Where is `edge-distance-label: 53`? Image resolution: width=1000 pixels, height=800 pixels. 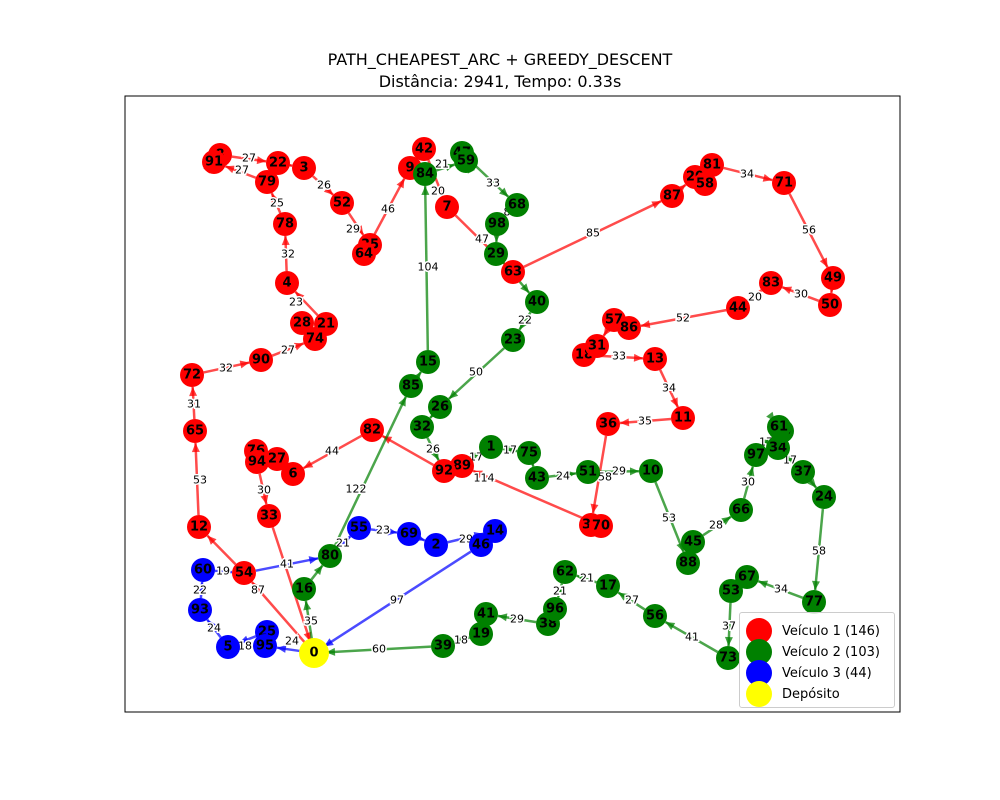 edge-distance-label: 53 is located at coordinates (200, 480).